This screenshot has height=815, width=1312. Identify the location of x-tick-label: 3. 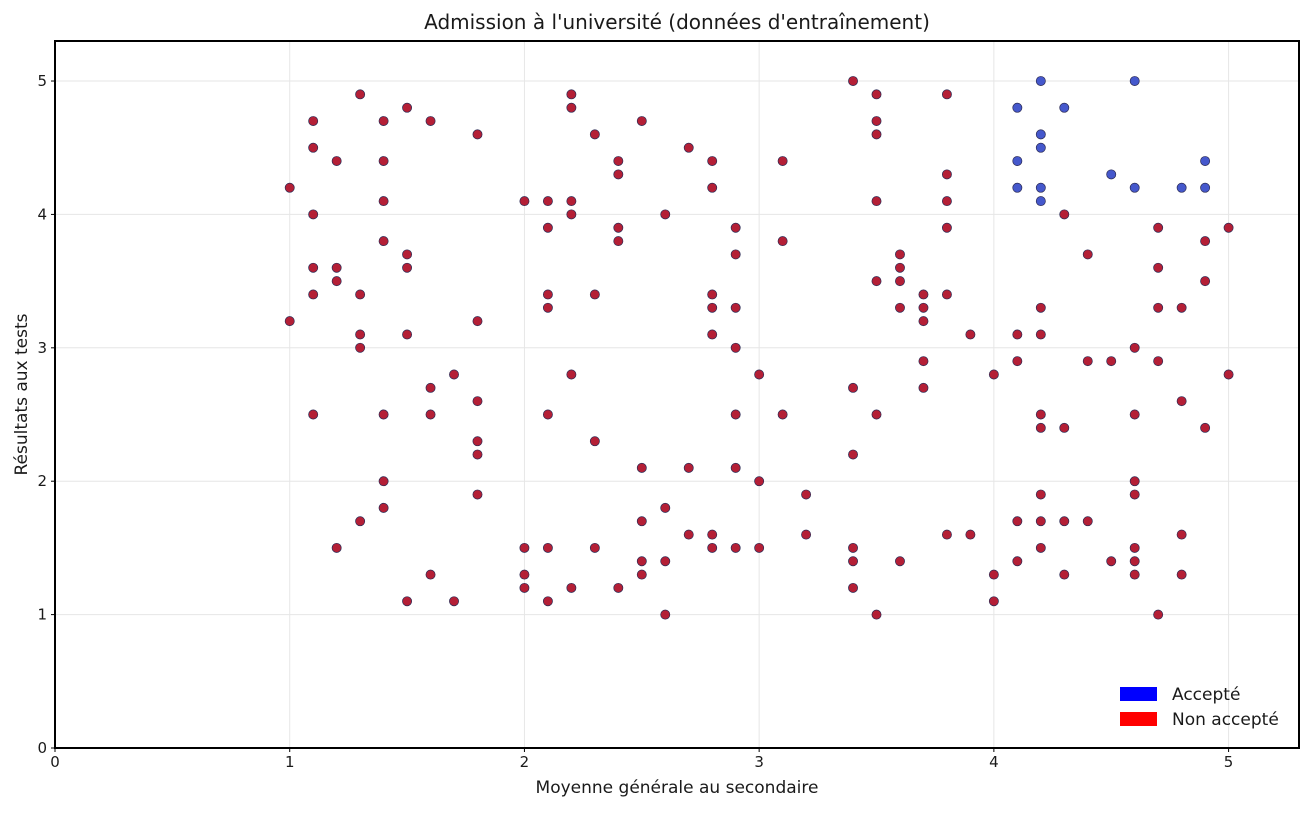
(759, 762).